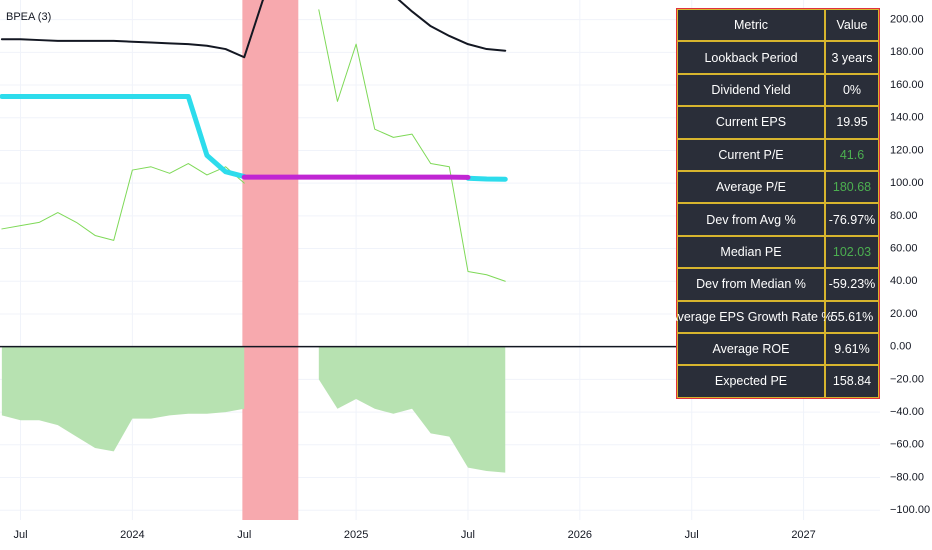  I want to click on y-tick-label: 200.00, so click(907, 20).